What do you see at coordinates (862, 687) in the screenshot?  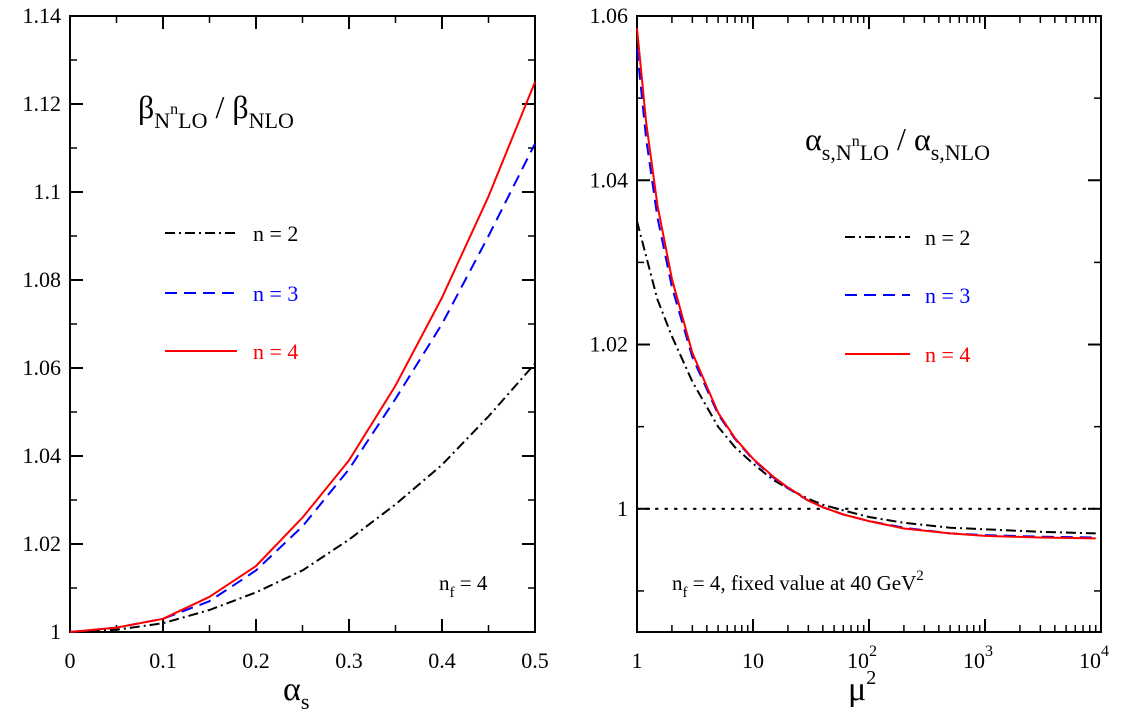 I see `right-x-axis-label: μ2` at bounding box center [862, 687].